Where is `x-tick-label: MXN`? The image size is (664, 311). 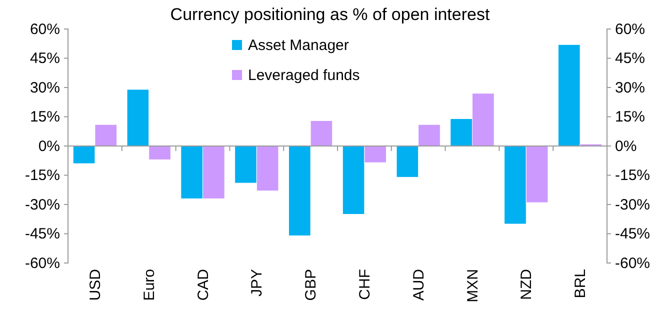
x-tick-label: MXN is located at coordinates (473, 285).